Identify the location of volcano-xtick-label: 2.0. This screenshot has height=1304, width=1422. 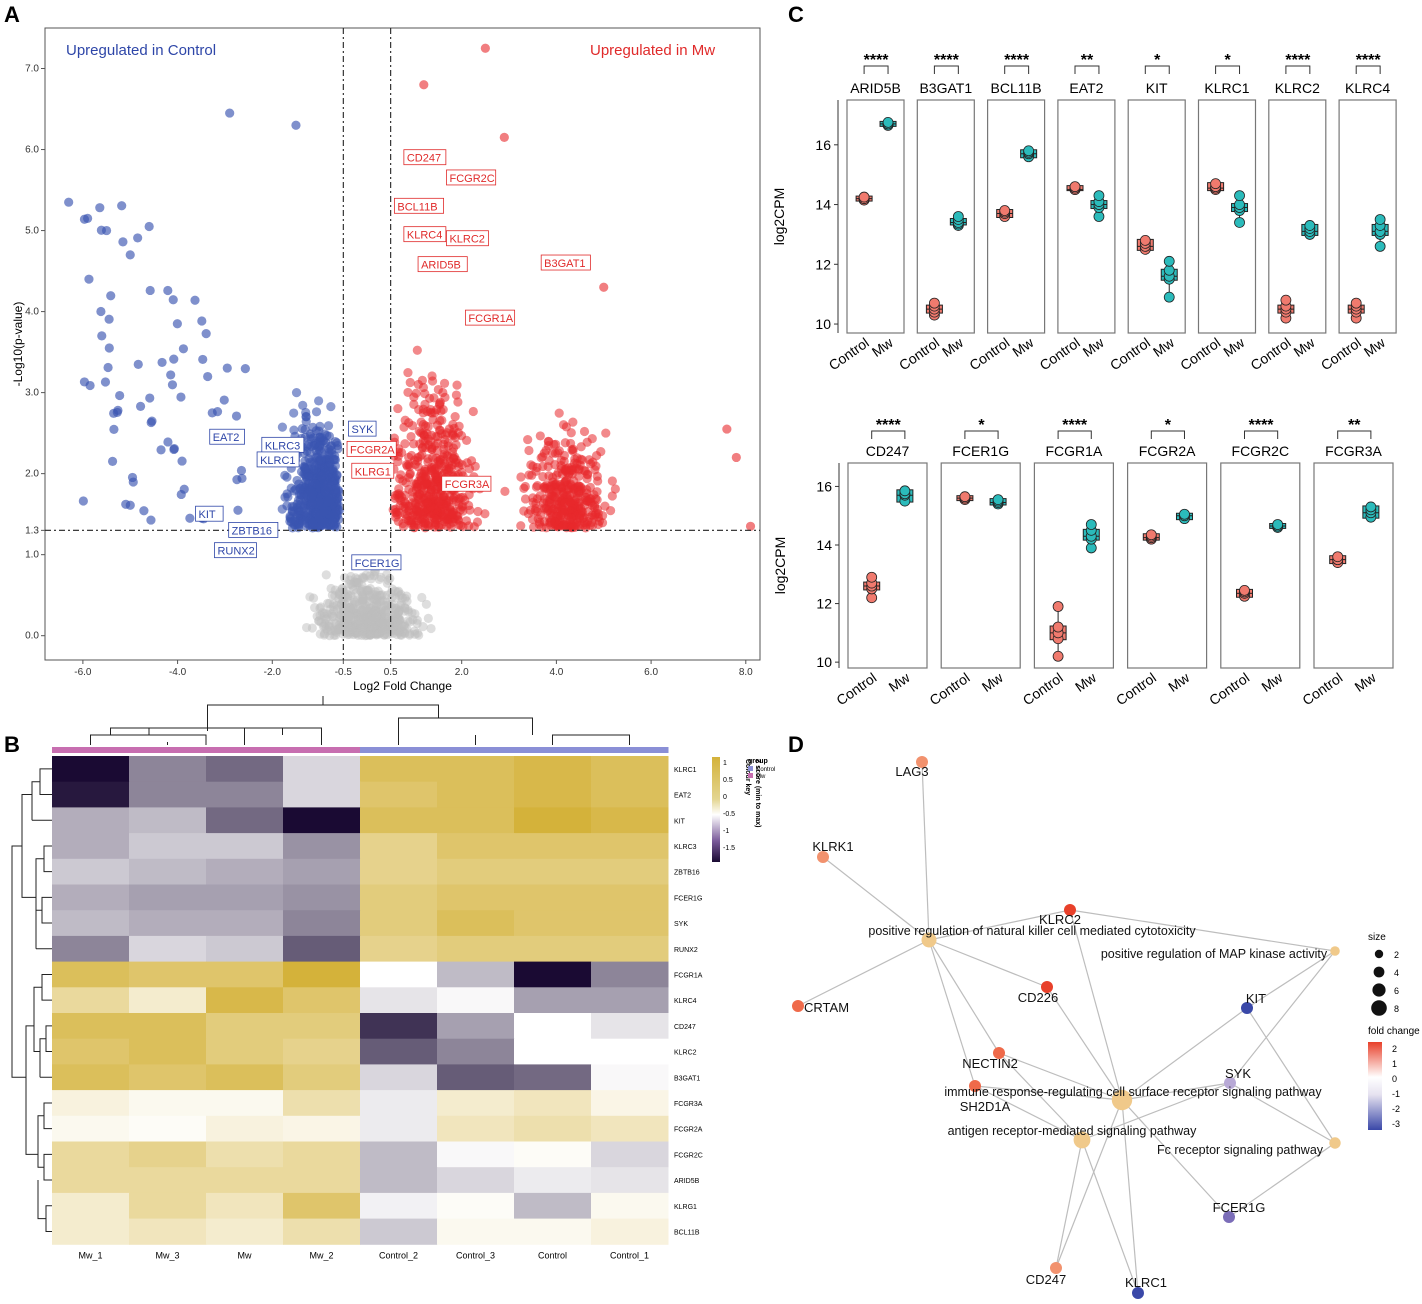
(462, 672).